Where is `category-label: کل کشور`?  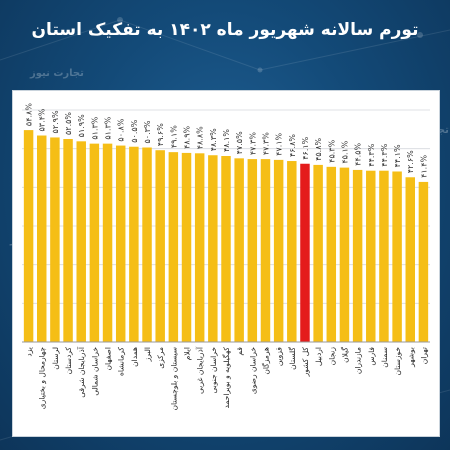 category-label: کل کشور is located at coordinates (305, 362).